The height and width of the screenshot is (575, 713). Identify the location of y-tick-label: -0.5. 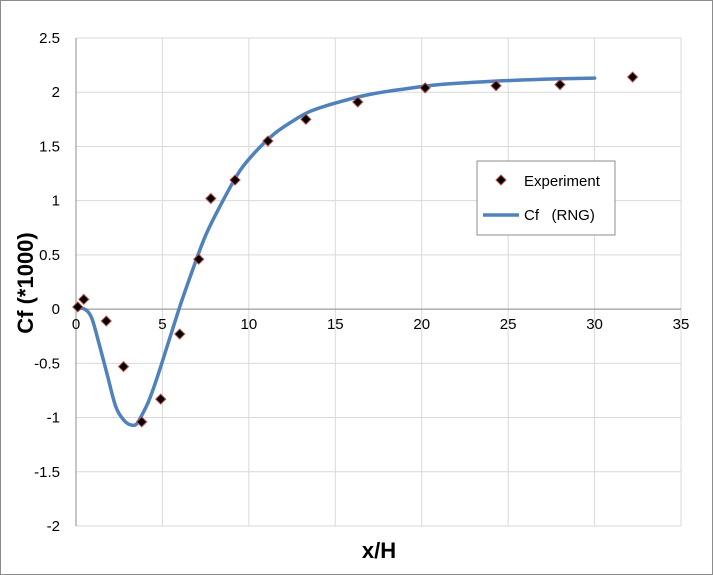
(47, 363).